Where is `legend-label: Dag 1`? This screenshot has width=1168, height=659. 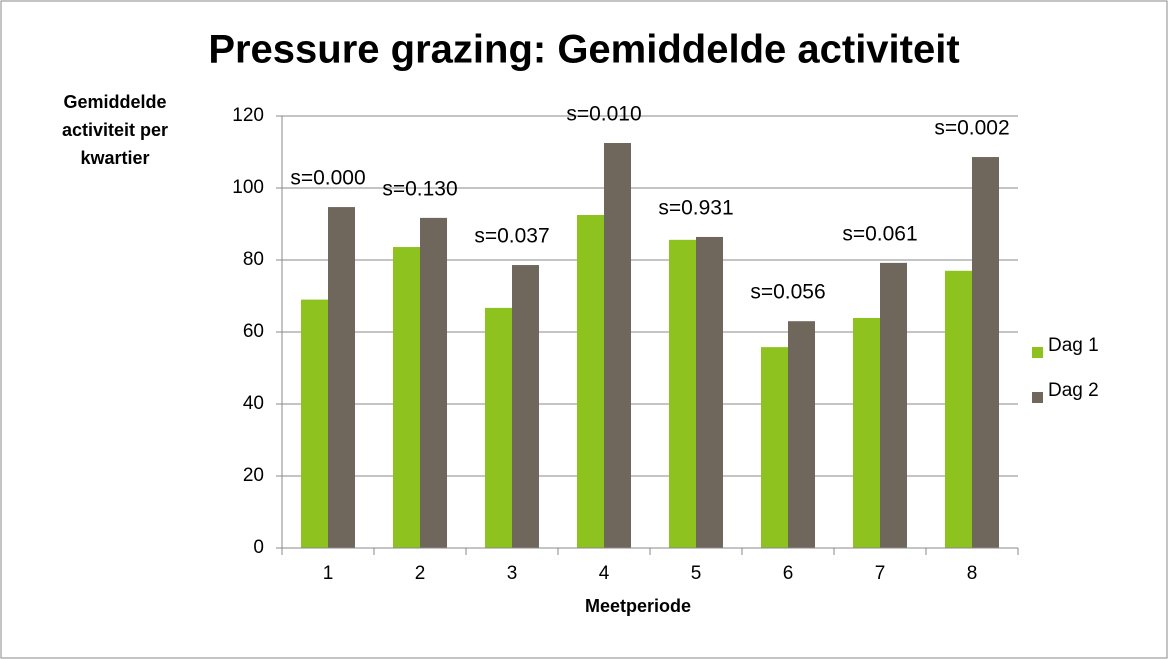 legend-label: Dag 1 is located at coordinates (1073, 345).